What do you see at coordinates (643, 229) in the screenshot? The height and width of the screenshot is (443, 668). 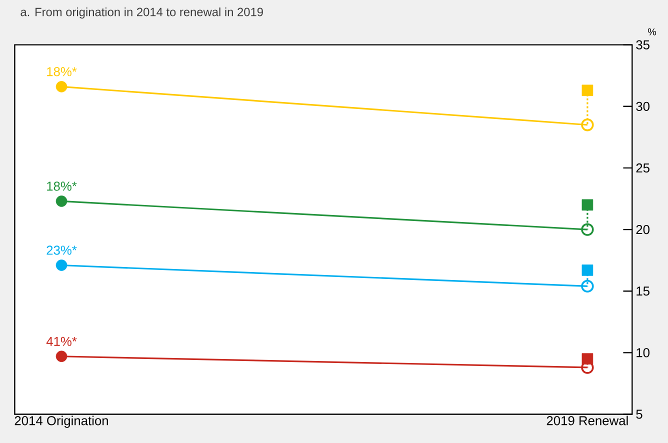 I see `y-tick-label: 20` at bounding box center [643, 229].